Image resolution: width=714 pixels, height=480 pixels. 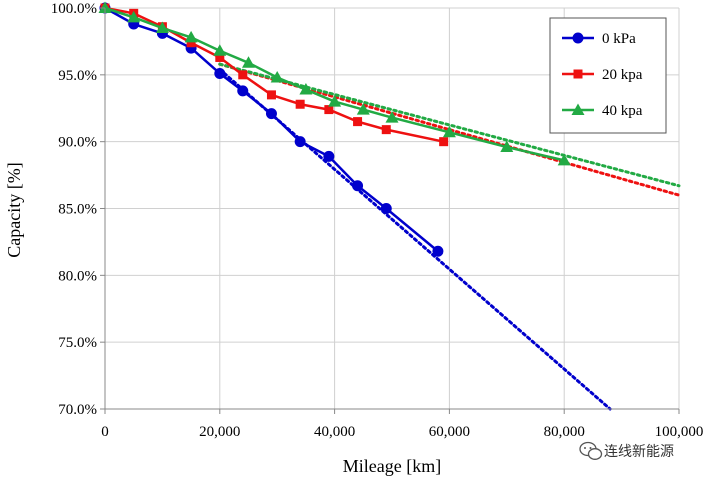 What do you see at coordinates (77, 410) in the screenshot?
I see `y-tick-label: 70.0%` at bounding box center [77, 410].